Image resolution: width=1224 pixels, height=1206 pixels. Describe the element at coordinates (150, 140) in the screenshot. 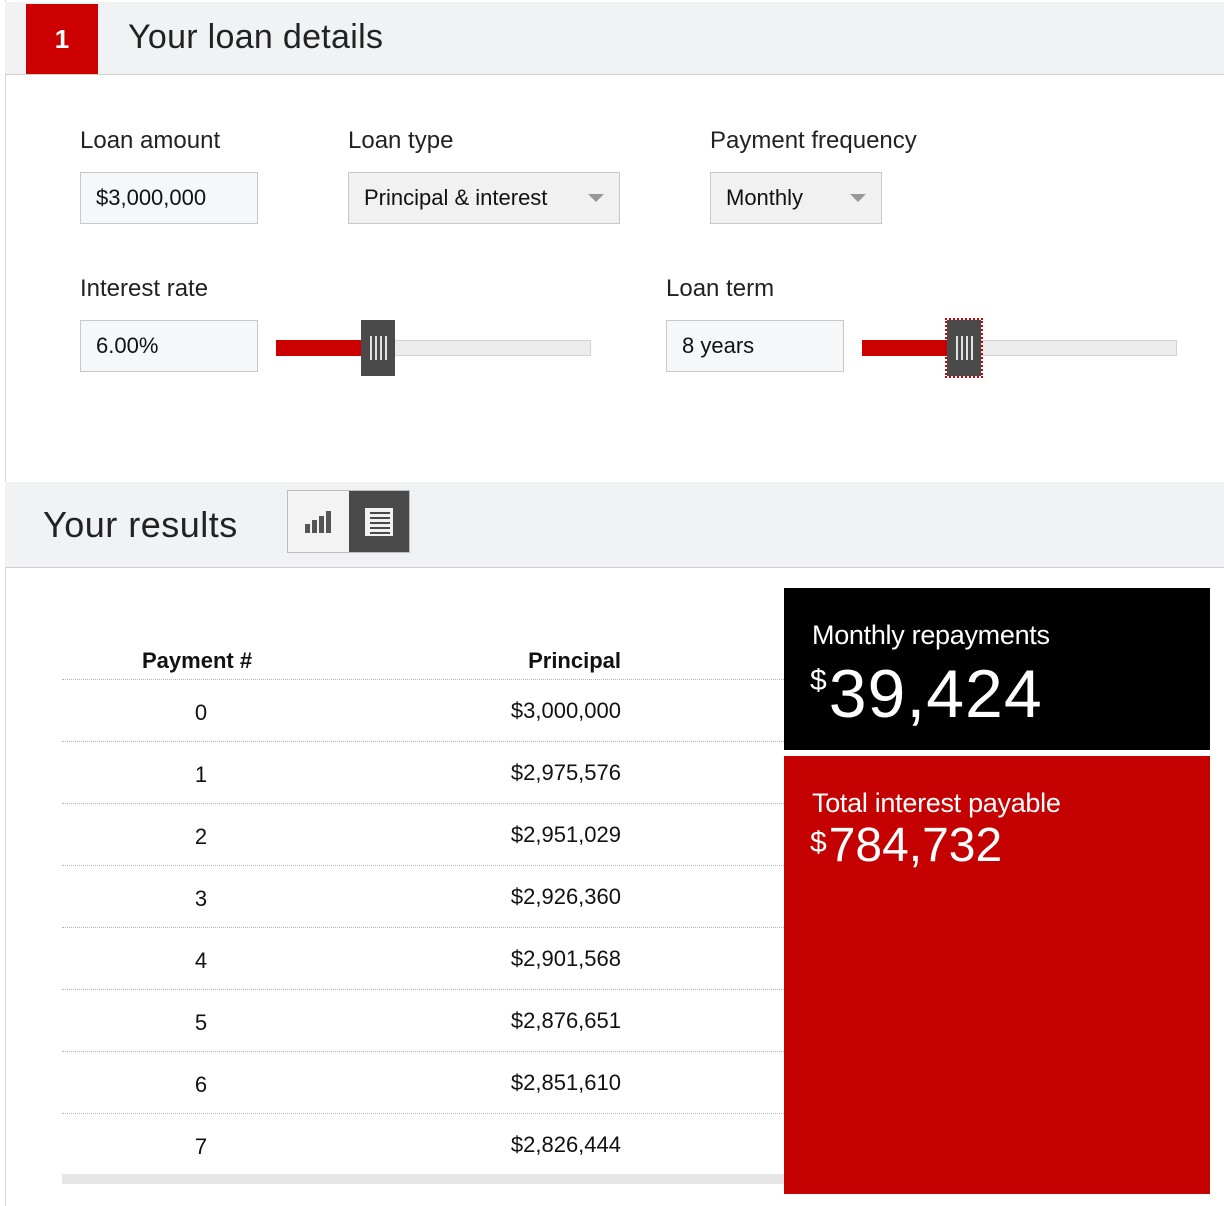

I see `loan-amount-label: Loan amount` at that location.